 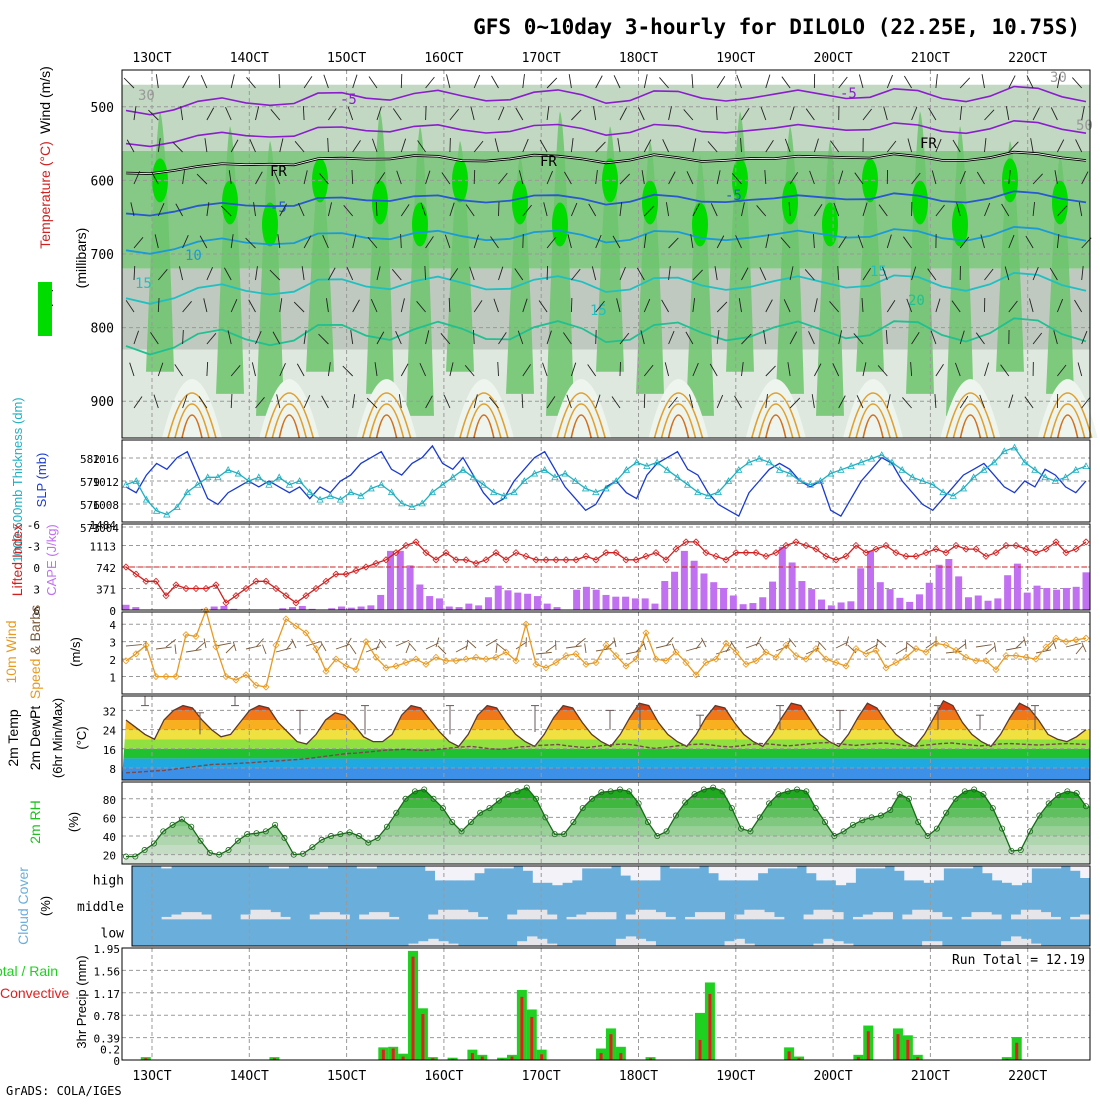 What do you see at coordinates (112, 611) in the screenshot?
I see `cape-tick-label: 0` at bounding box center [112, 611].